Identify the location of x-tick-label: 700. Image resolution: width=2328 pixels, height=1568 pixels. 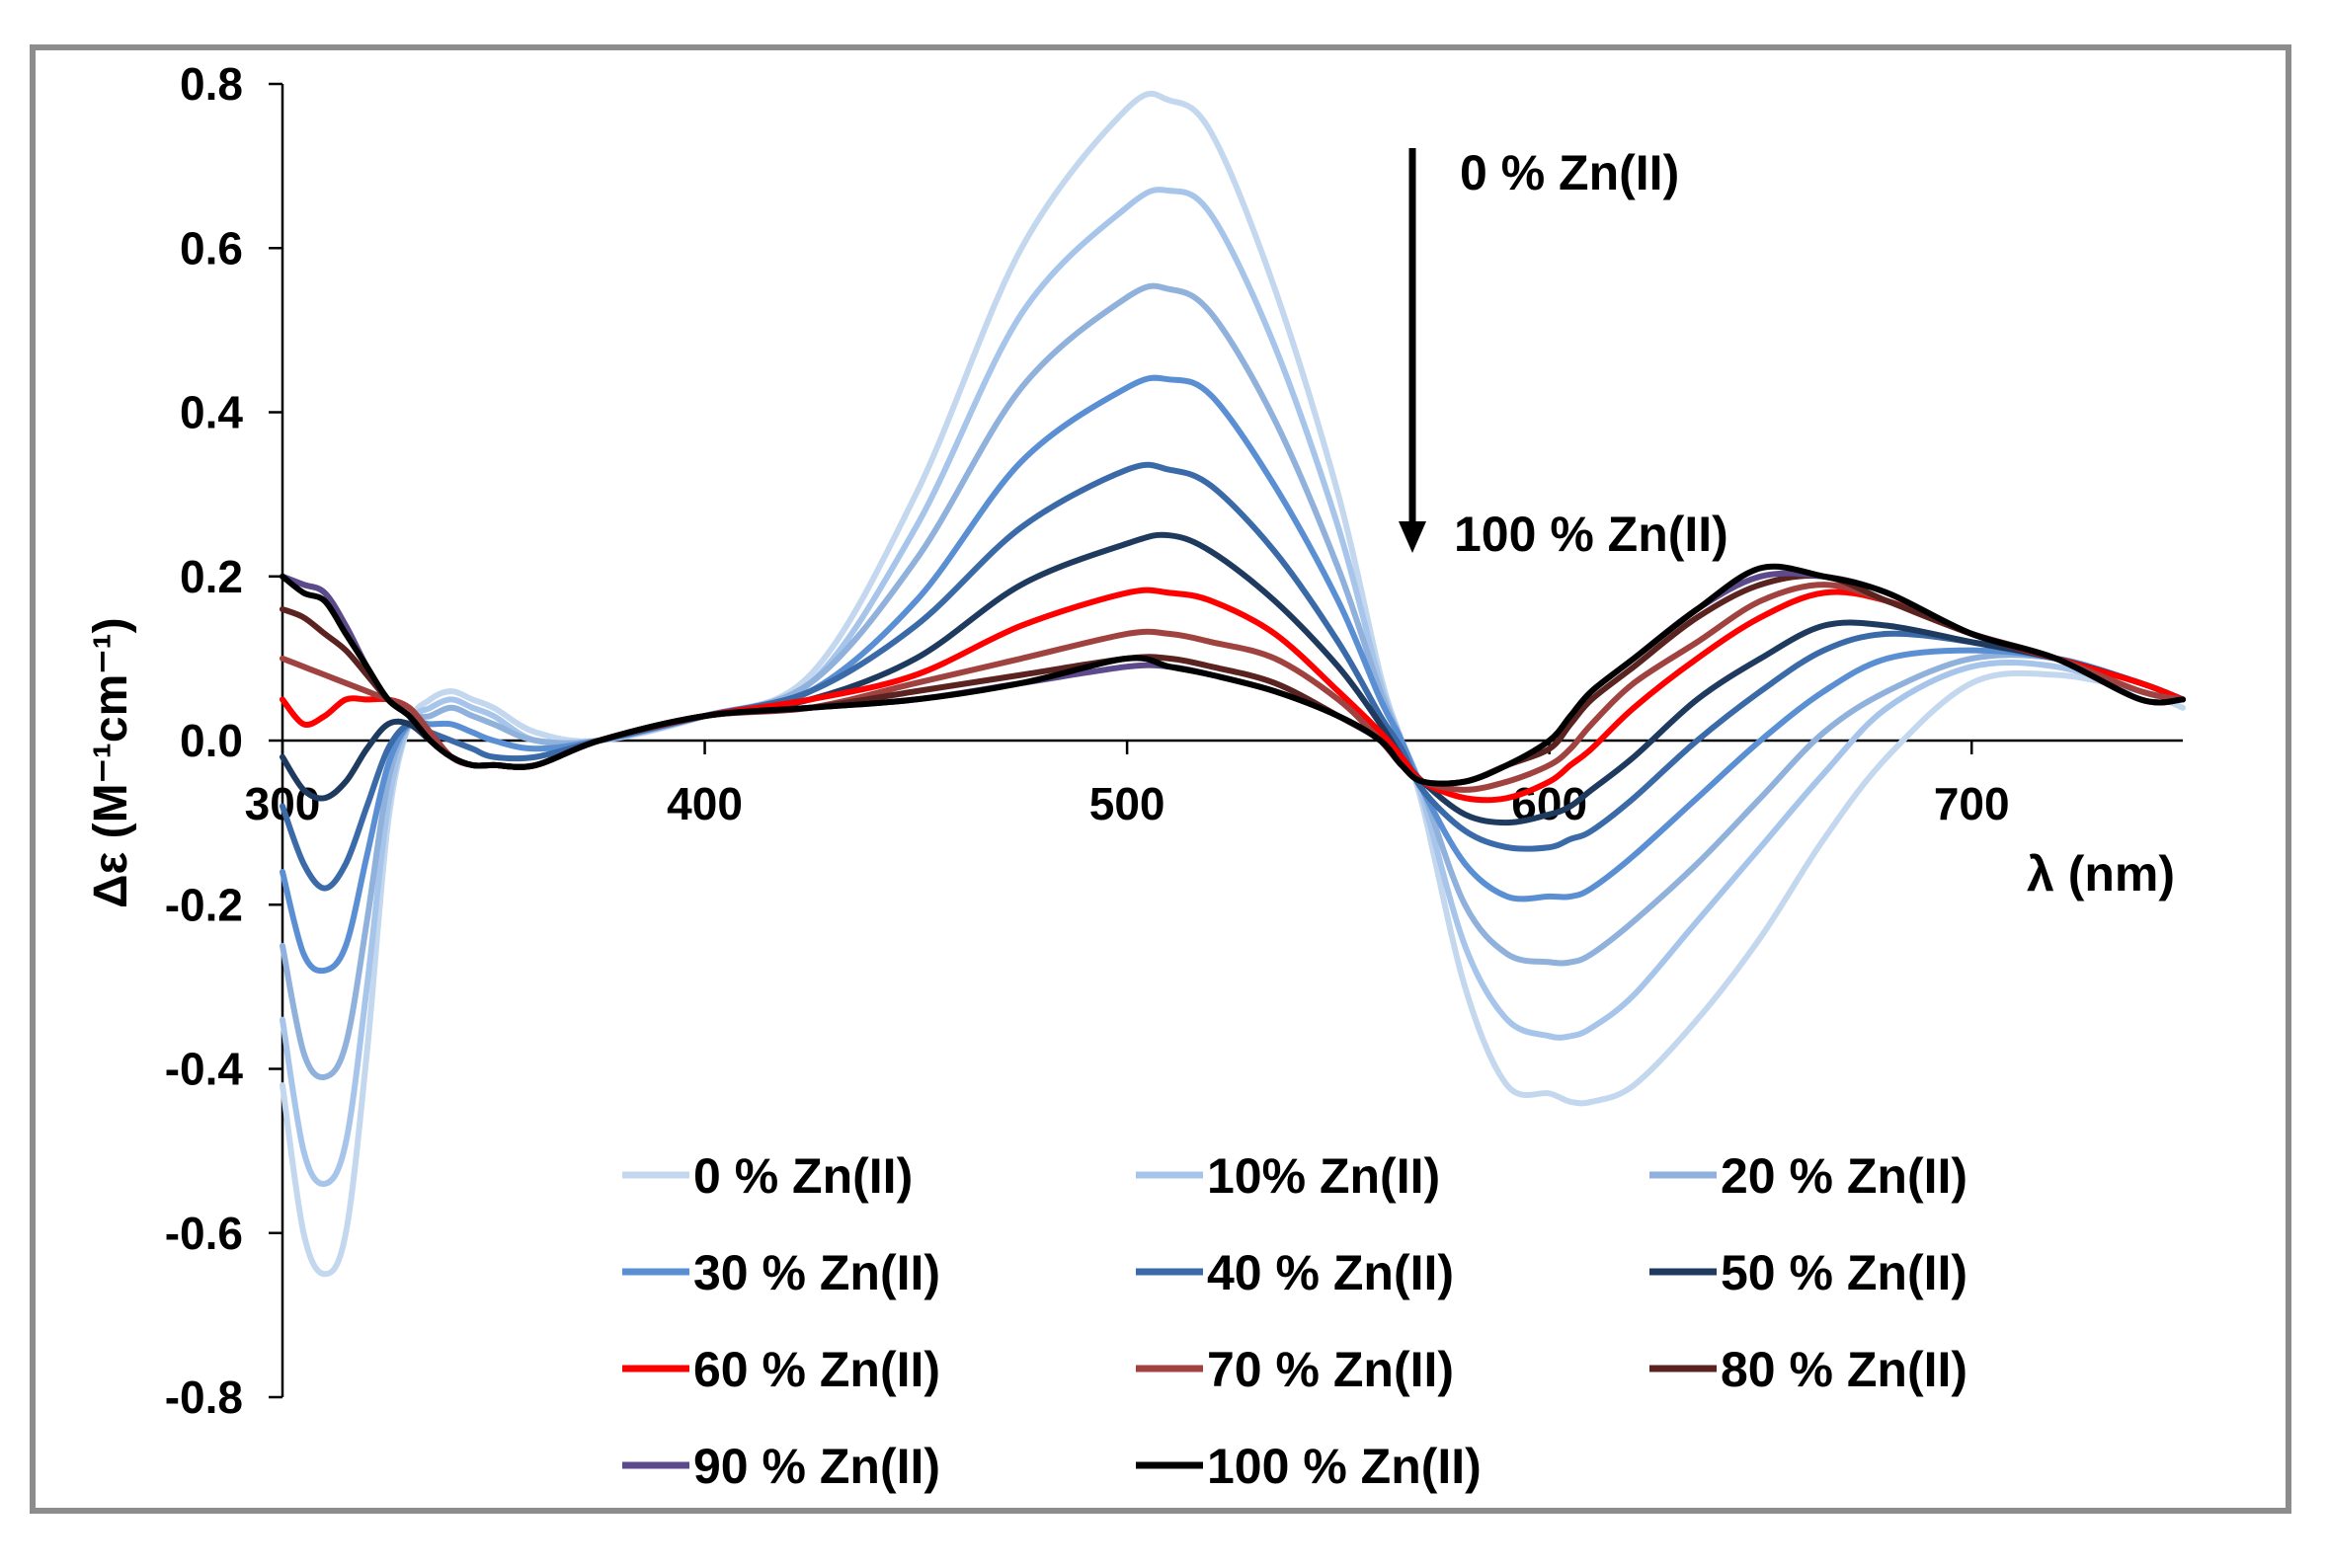
(1972, 803).